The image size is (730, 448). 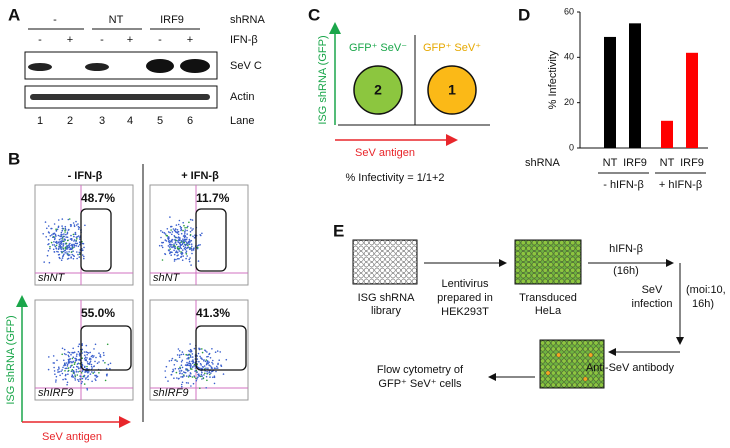 I want to click on bar, so click(x=667, y=134).